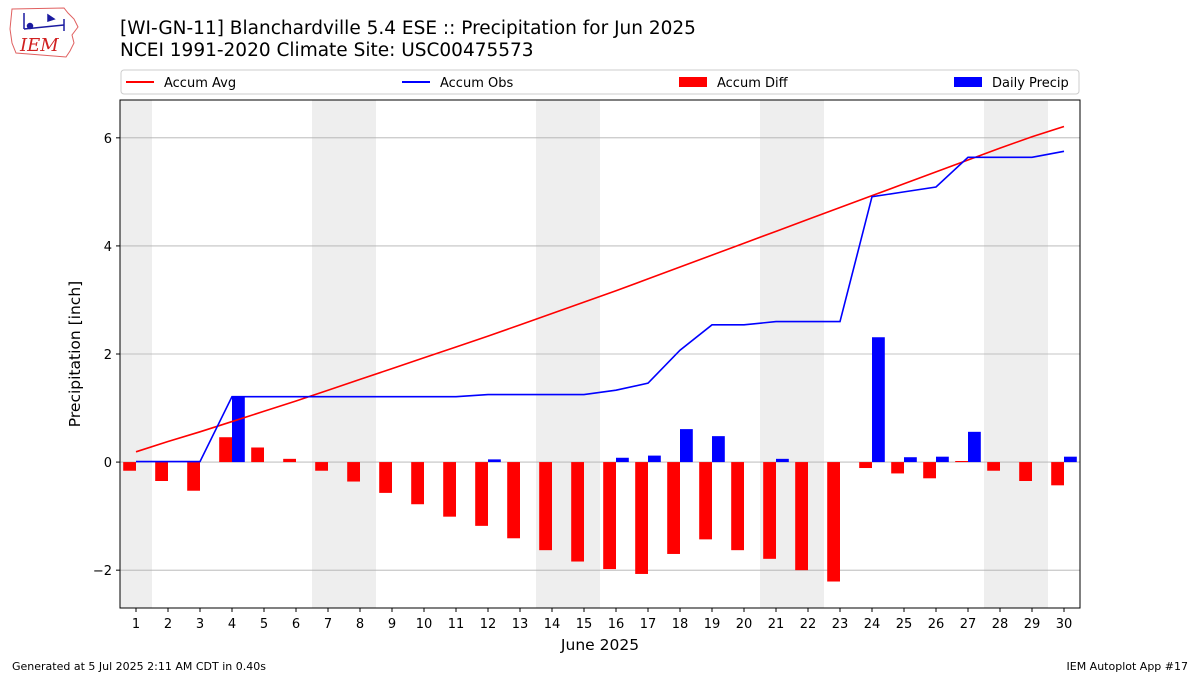 The height and width of the screenshot is (675, 1200). I want to click on x-tick-label: 12, so click(488, 624).